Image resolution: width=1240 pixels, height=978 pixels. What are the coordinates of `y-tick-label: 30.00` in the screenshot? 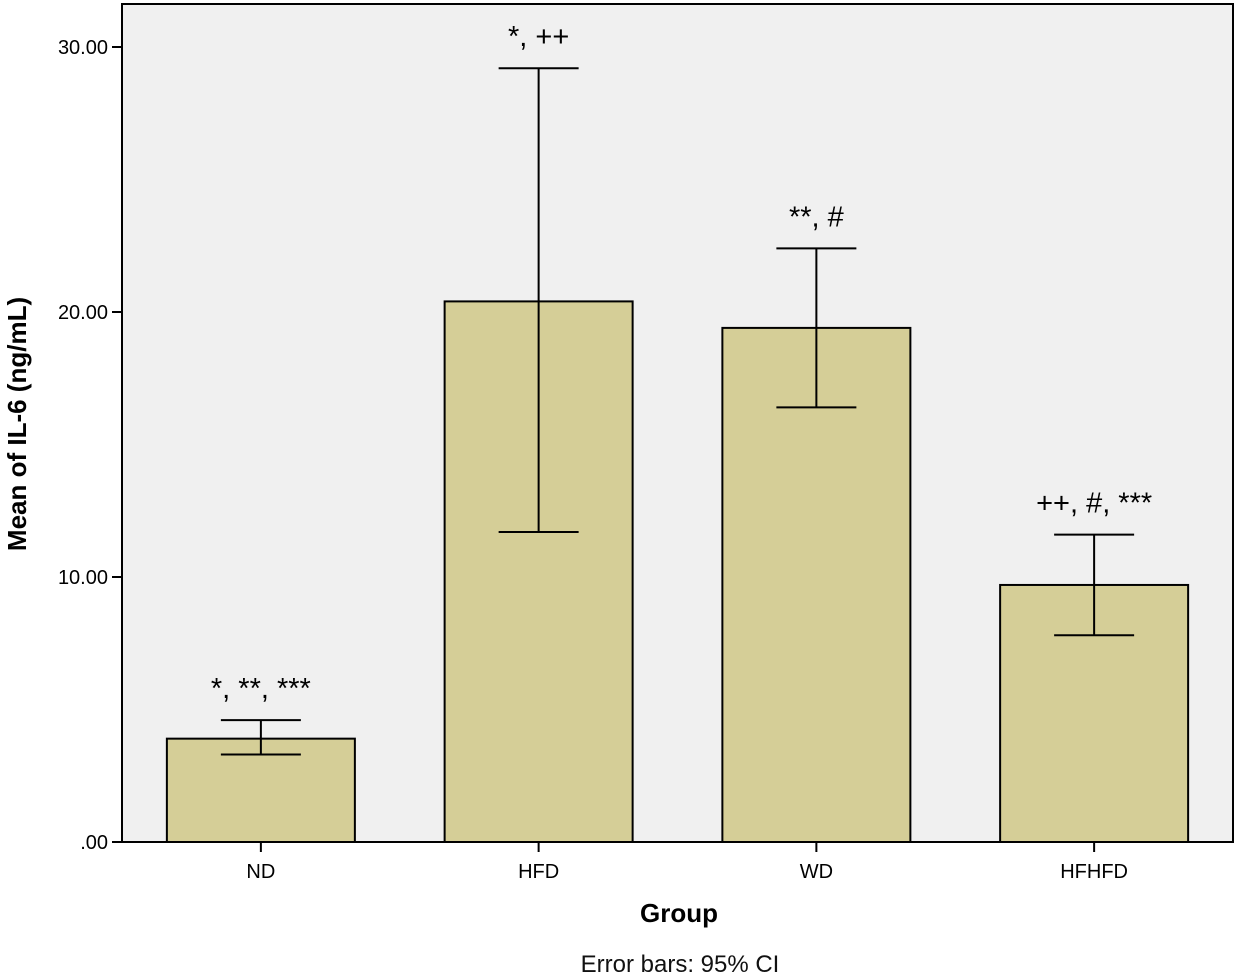 It's located at (83, 48).